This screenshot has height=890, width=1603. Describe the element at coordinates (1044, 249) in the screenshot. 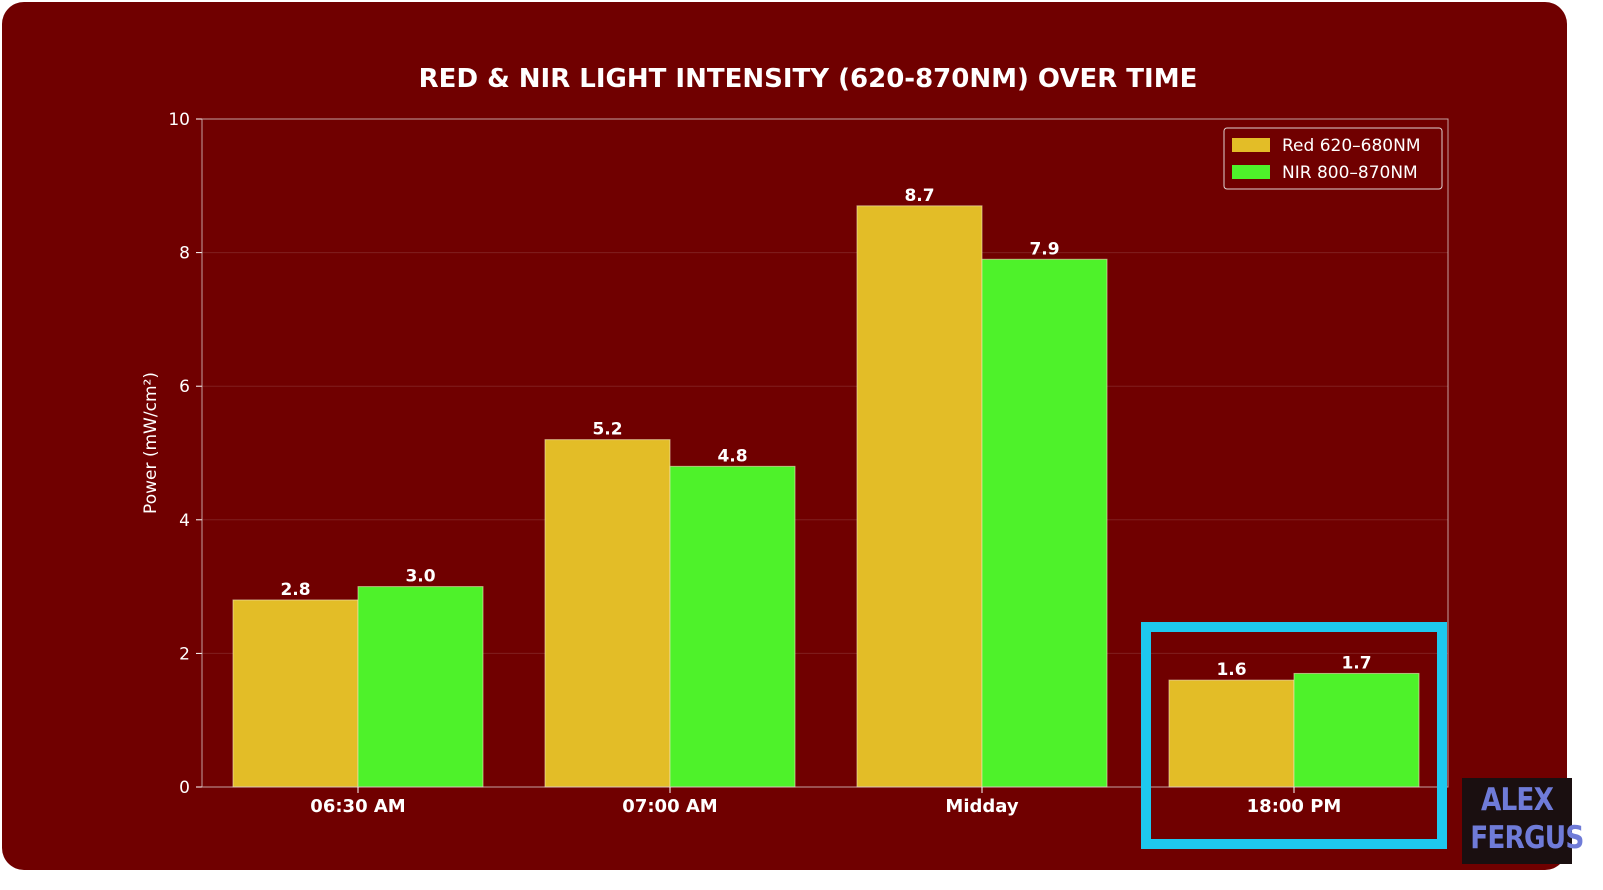

I see `data-label: 7.9` at that location.